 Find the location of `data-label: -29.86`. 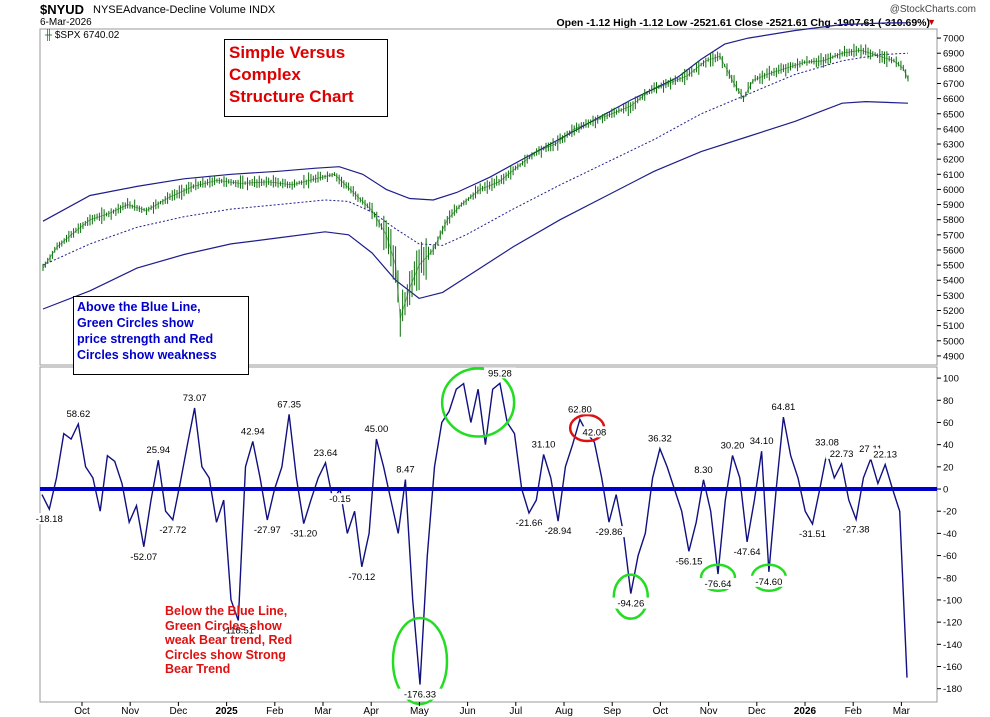

data-label: -29.86 is located at coordinates (609, 532).